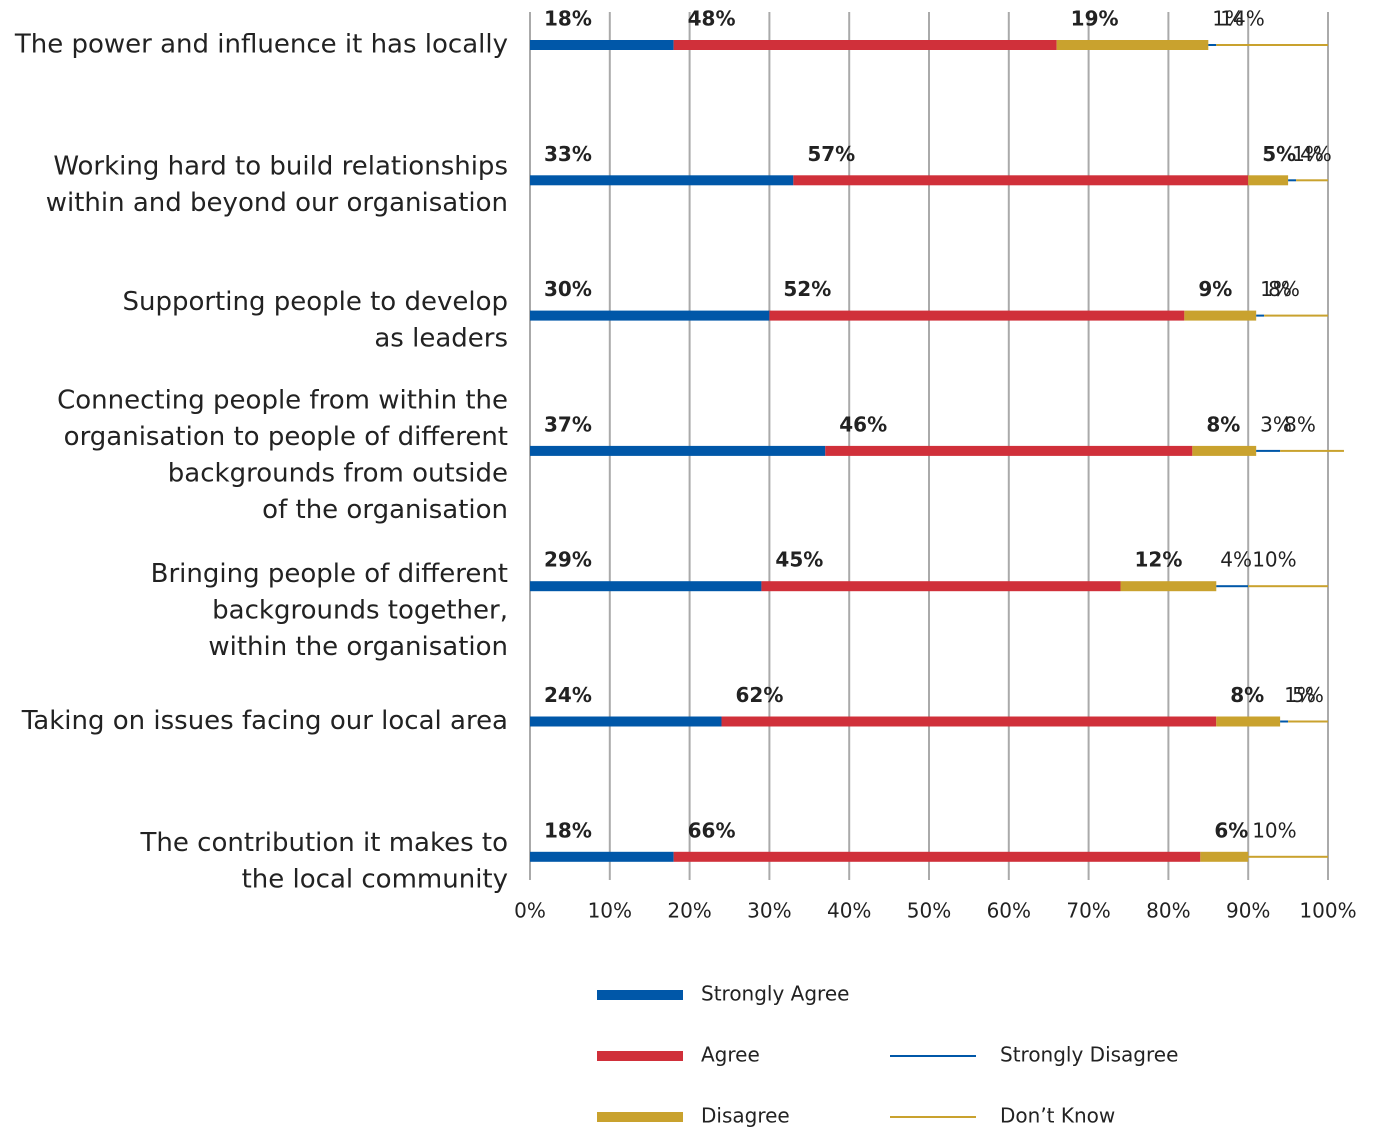 The image size is (1383, 1131). I want to click on value-label: 66%, so click(712, 830).